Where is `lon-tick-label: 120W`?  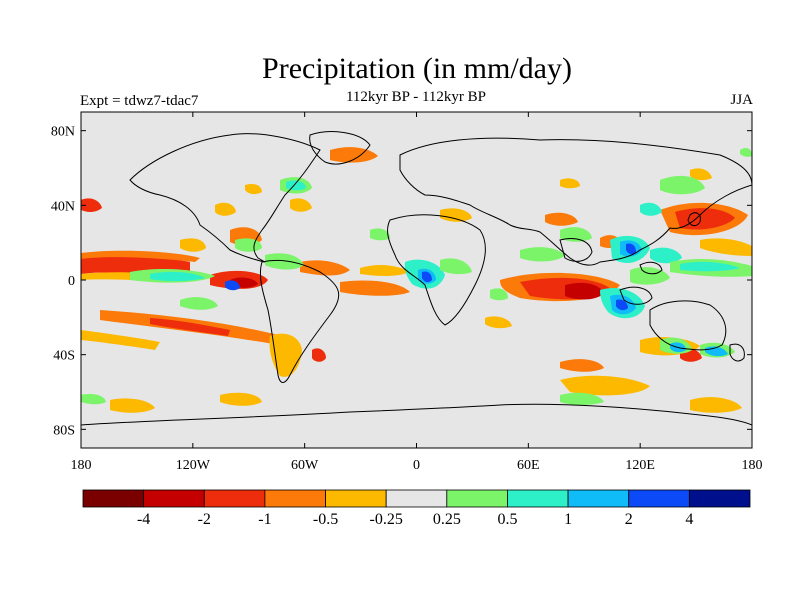
lon-tick-label: 120W is located at coordinates (193, 465).